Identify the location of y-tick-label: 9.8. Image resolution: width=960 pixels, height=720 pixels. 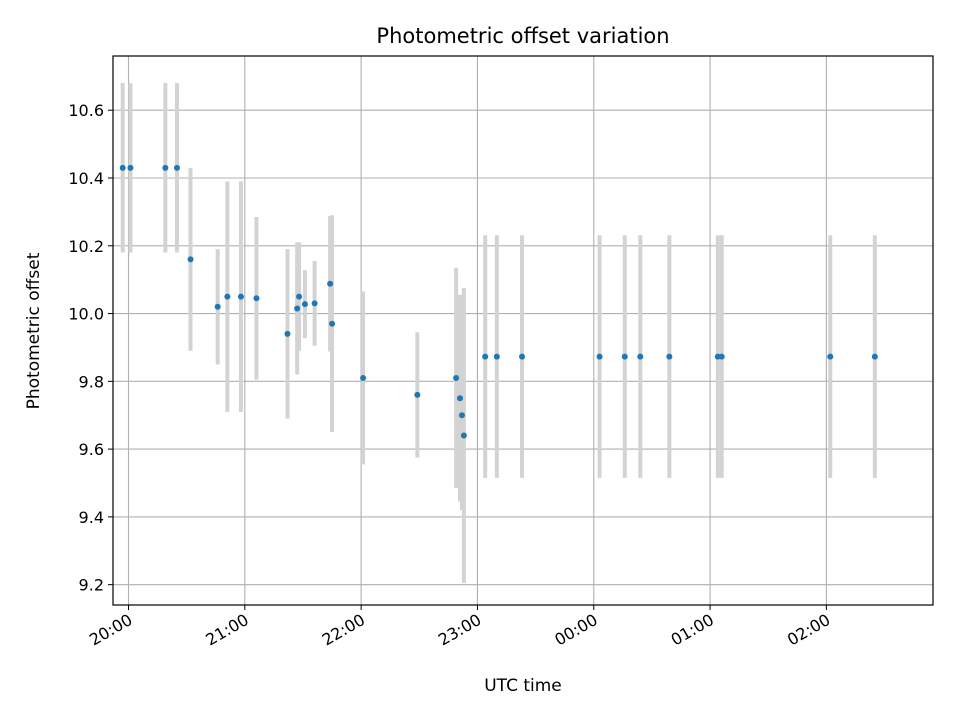
(91, 381).